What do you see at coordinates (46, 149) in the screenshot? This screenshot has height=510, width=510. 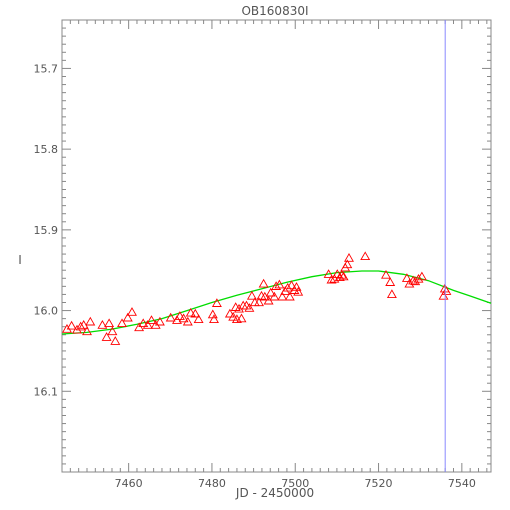 I see `y-tick-label: 15.8` at bounding box center [46, 149].